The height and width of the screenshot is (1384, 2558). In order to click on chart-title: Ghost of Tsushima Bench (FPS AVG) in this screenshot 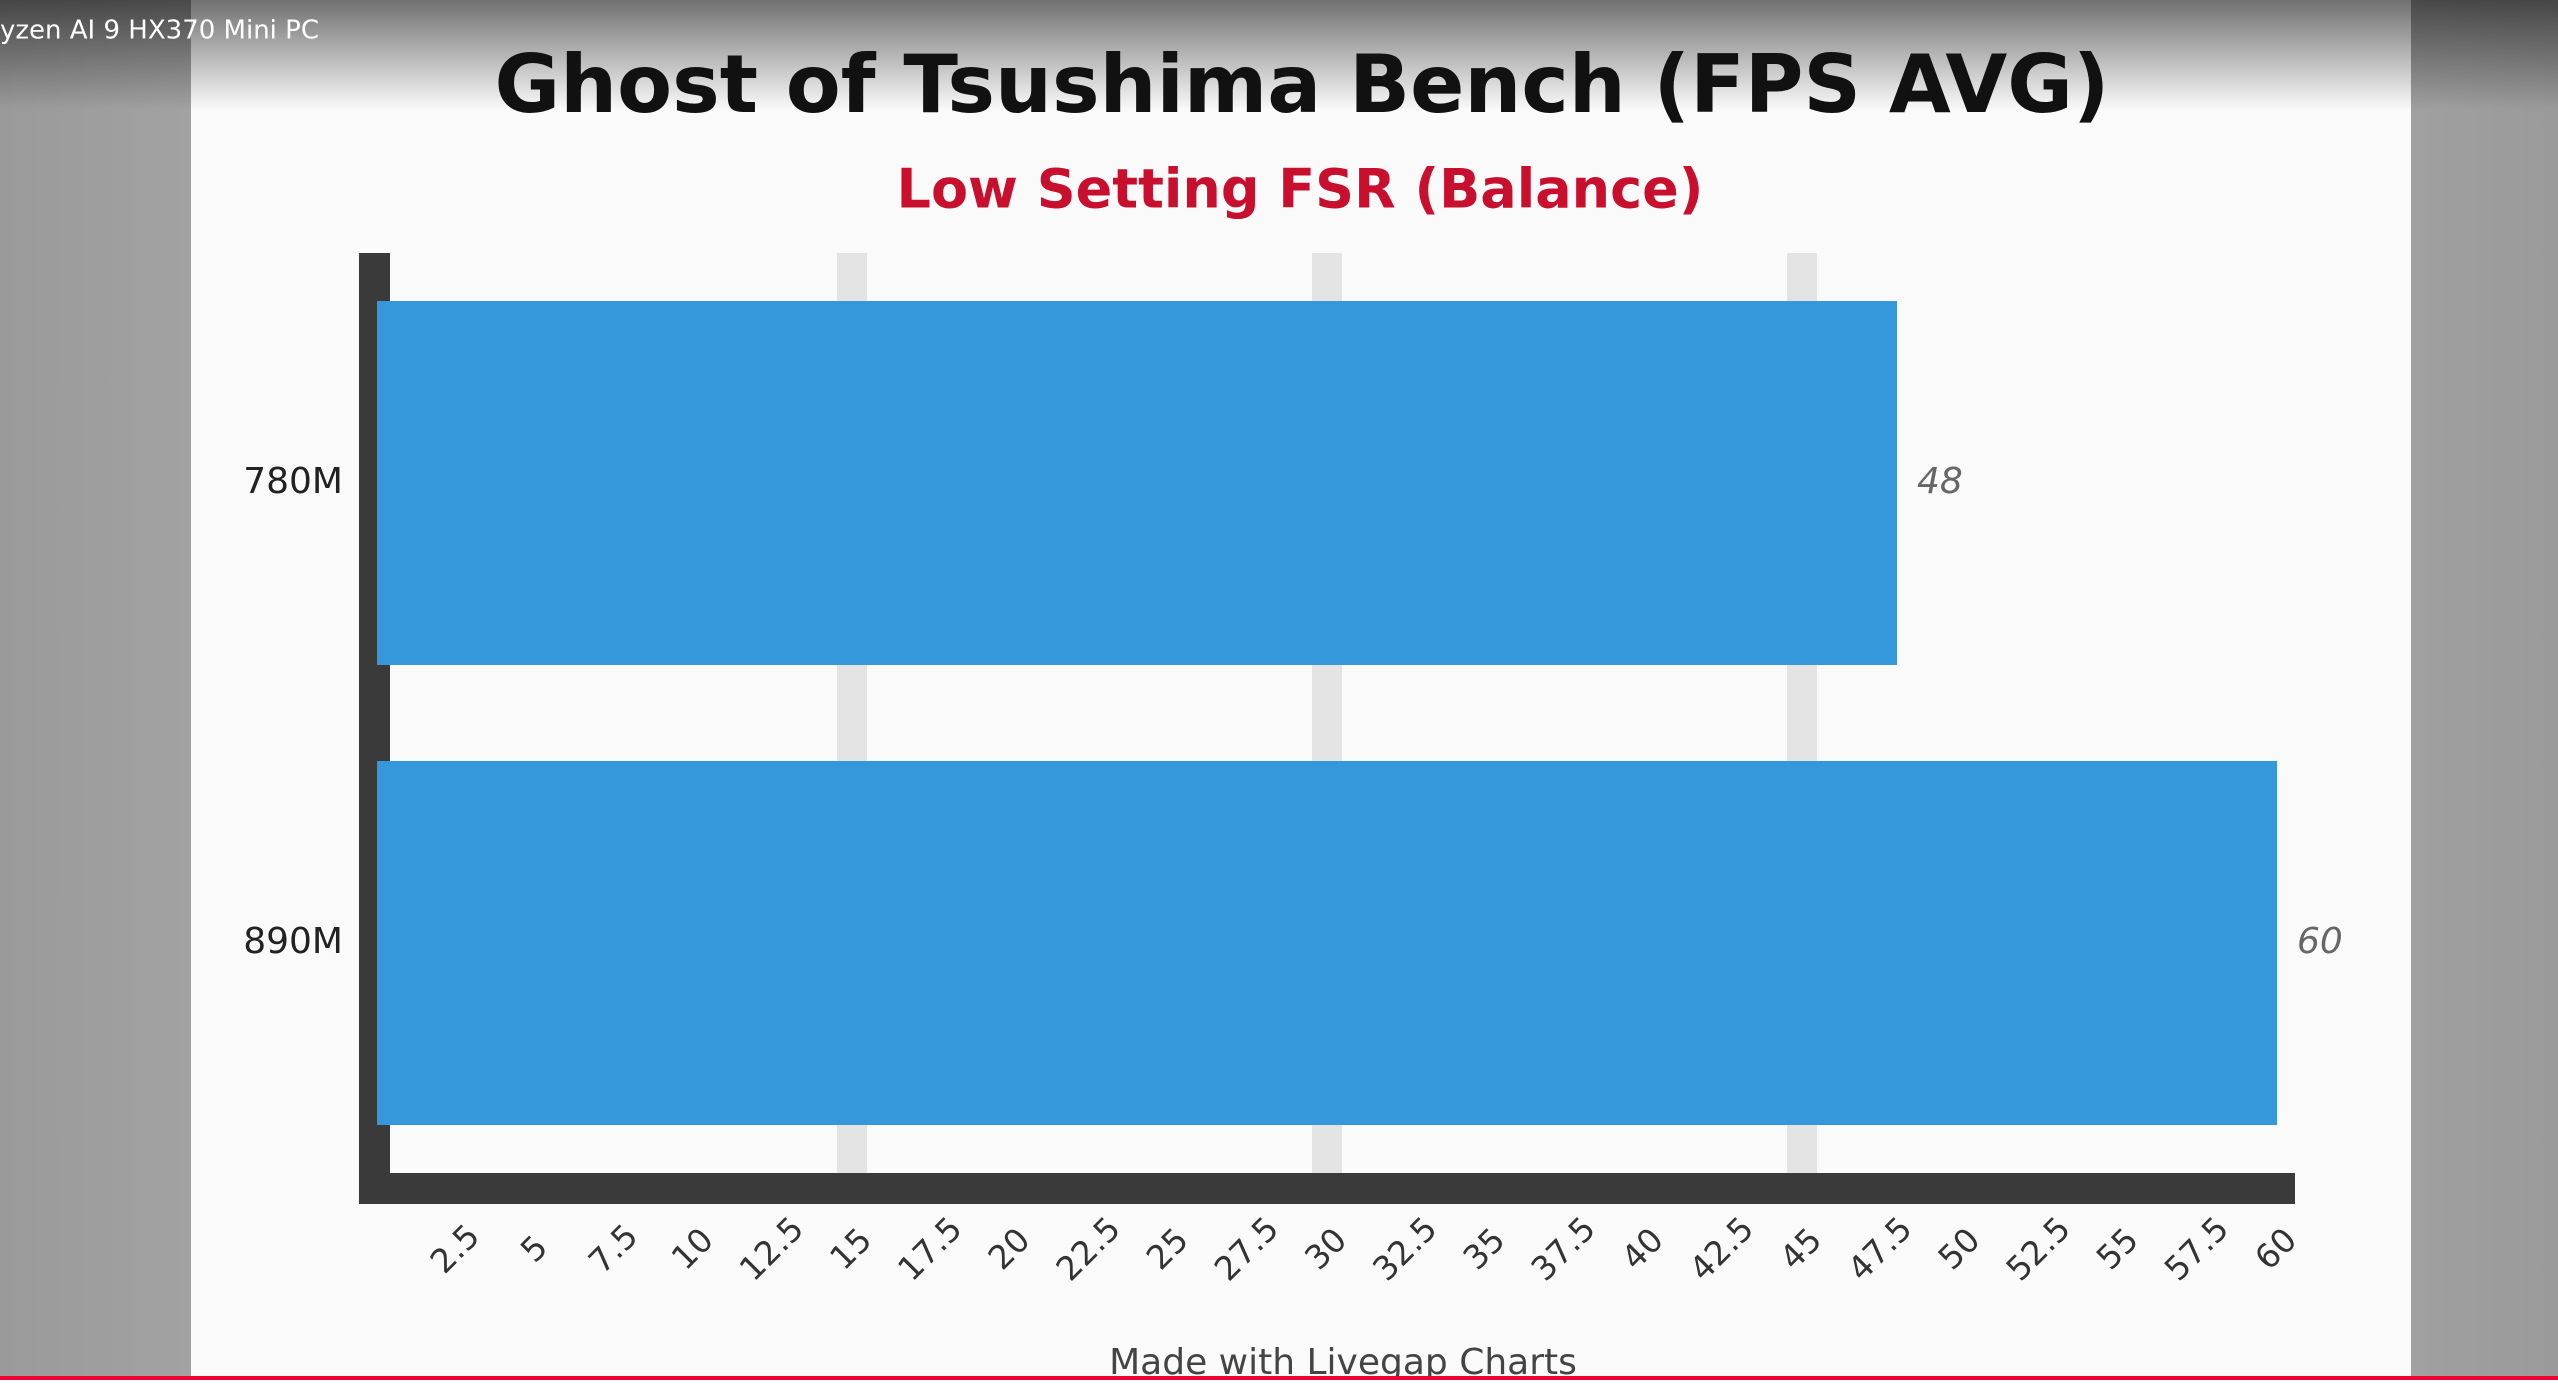, I will do `click(1302, 84)`.